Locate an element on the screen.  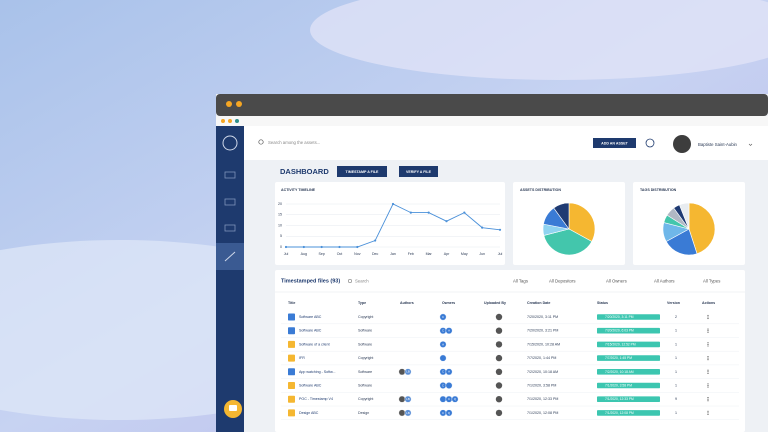
status-text: 7/15/2020, 12:52 PM is located at coordinates (620, 344).